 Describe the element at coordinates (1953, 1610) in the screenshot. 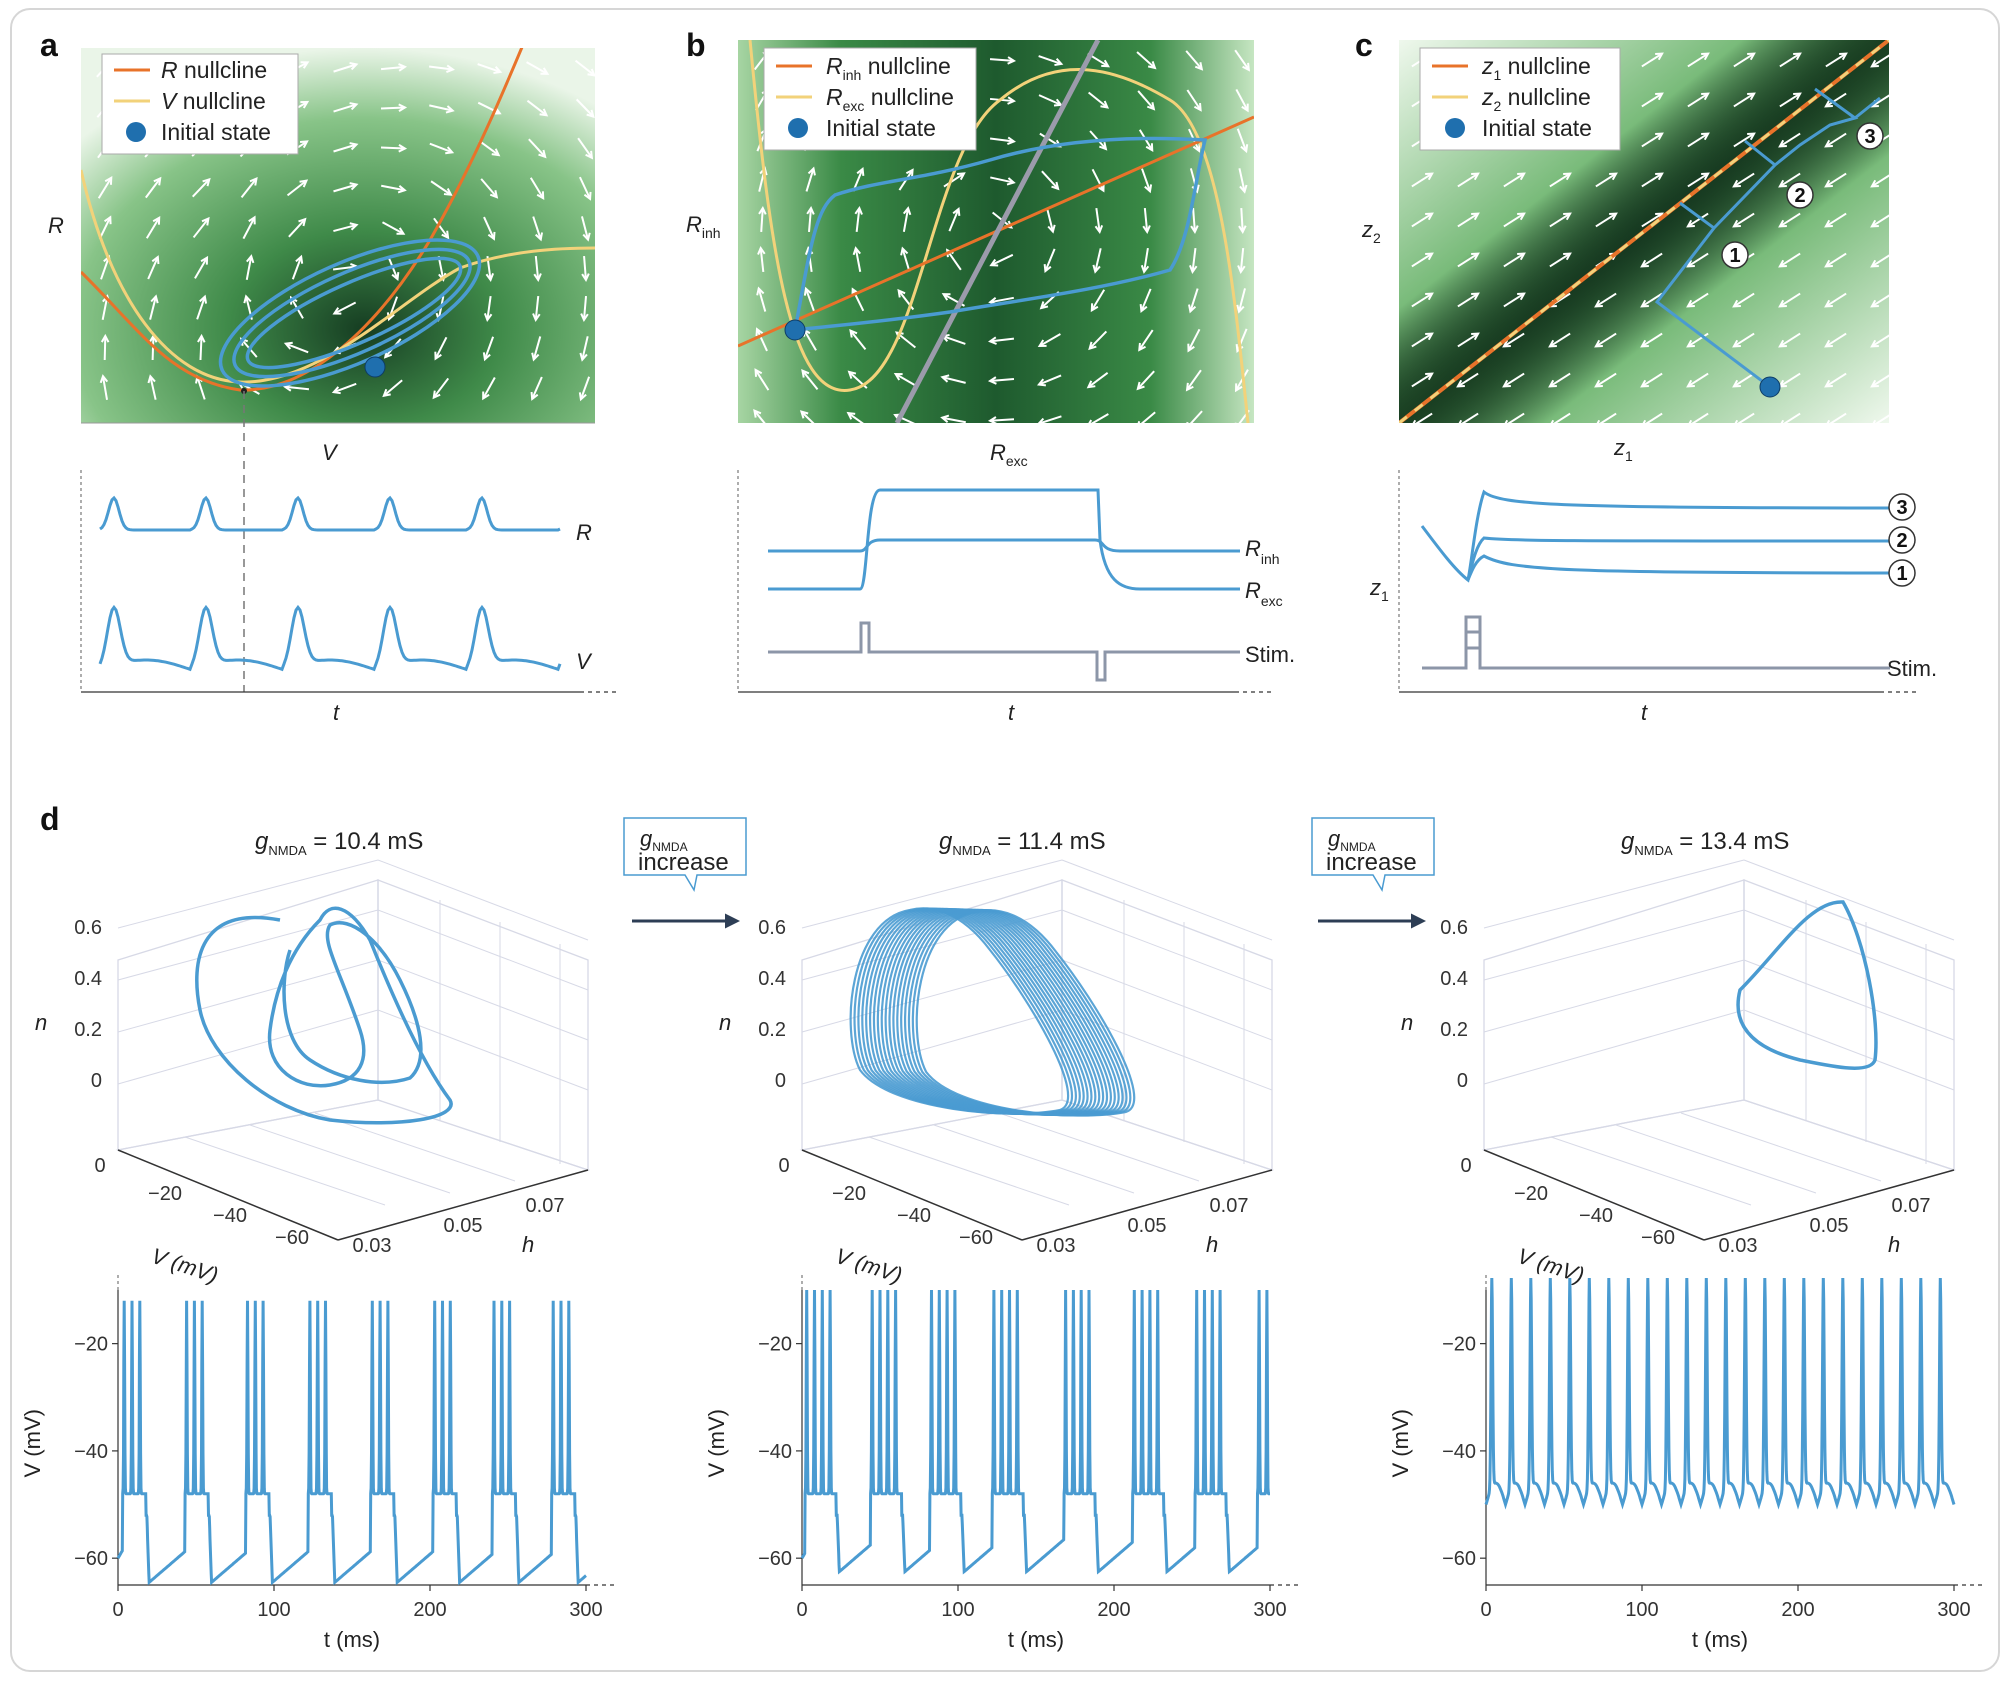

I see `x-tick-label: 300` at that location.